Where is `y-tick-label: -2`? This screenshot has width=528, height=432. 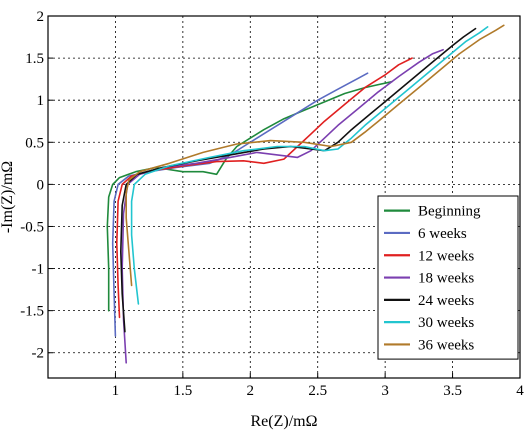
y-tick-label: -2 is located at coordinates (38, 354).